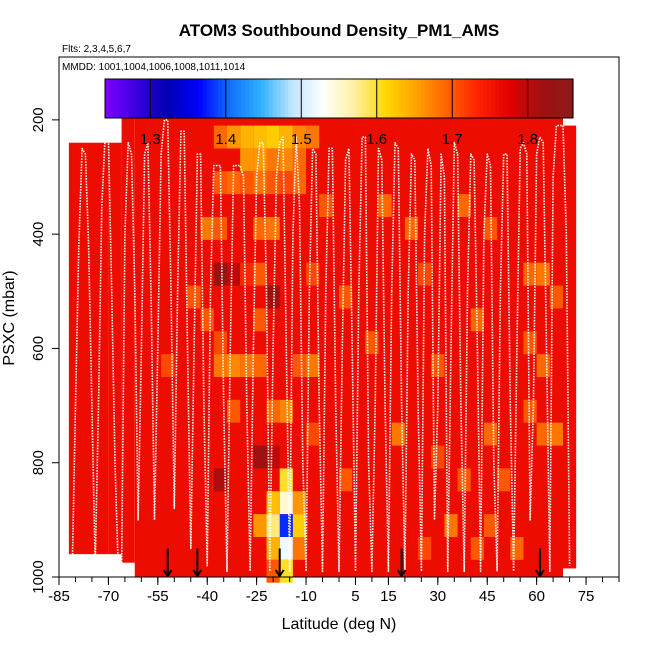 The height and width of the screenshot is (655, 650). I want to click on y-tick-label: 200, so click(38, 119).